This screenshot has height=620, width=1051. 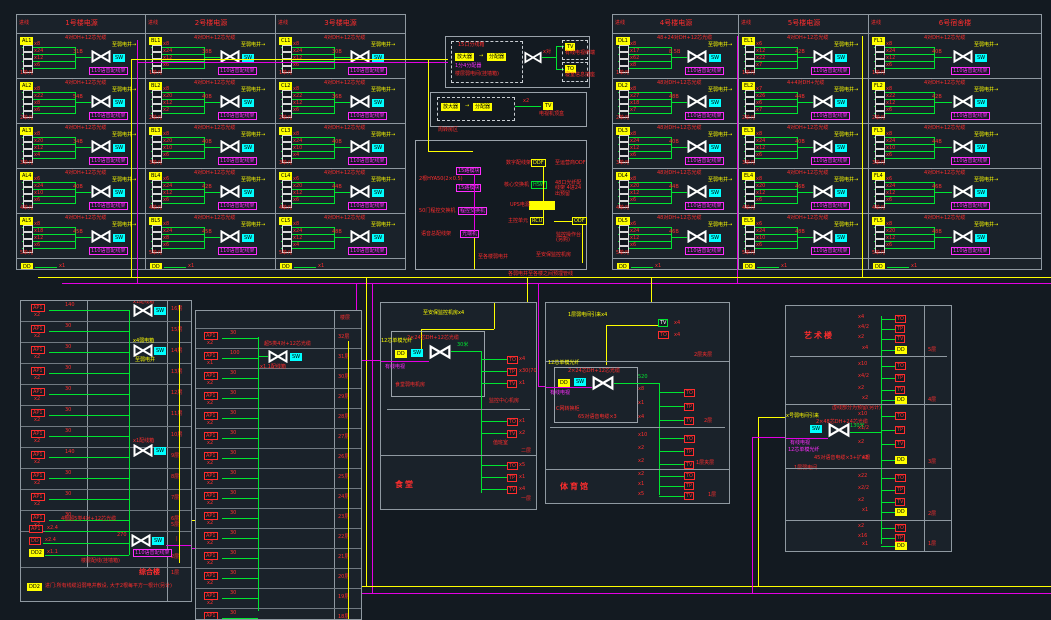 I want to click on terminal-count: x5, so click(x=641, y=494).